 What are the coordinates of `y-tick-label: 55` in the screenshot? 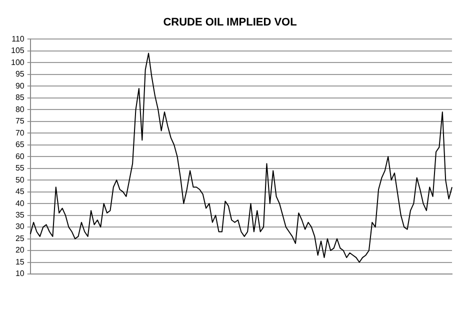 It's located at (20, 168).